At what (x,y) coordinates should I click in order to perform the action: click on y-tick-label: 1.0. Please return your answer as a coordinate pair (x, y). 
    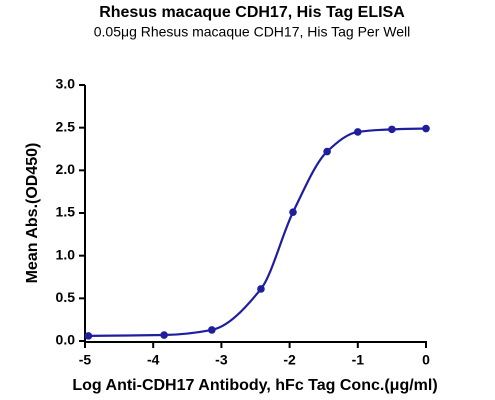
    Looking at the image, I should click on (66, 254).